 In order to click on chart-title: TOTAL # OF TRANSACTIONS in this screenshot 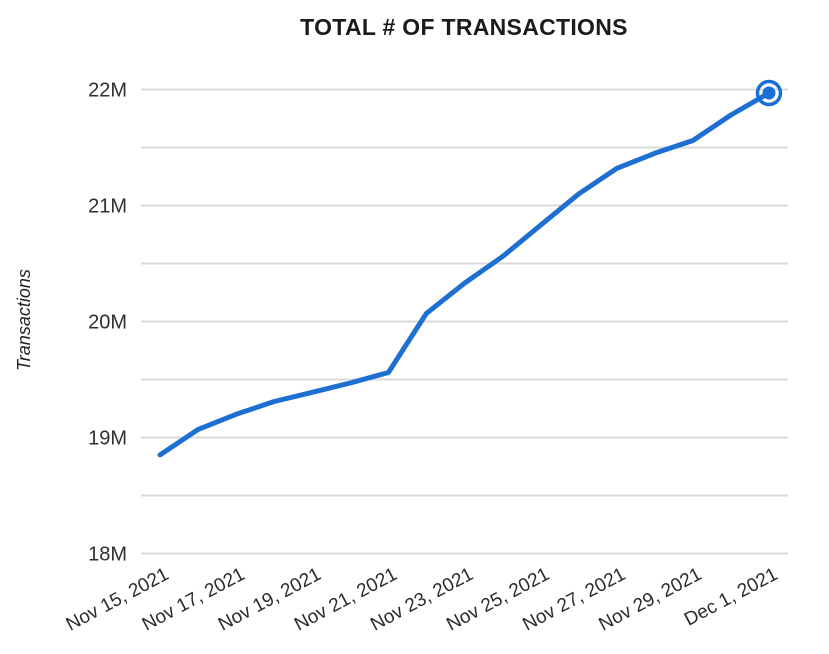, I will do `click(464, 27)`.